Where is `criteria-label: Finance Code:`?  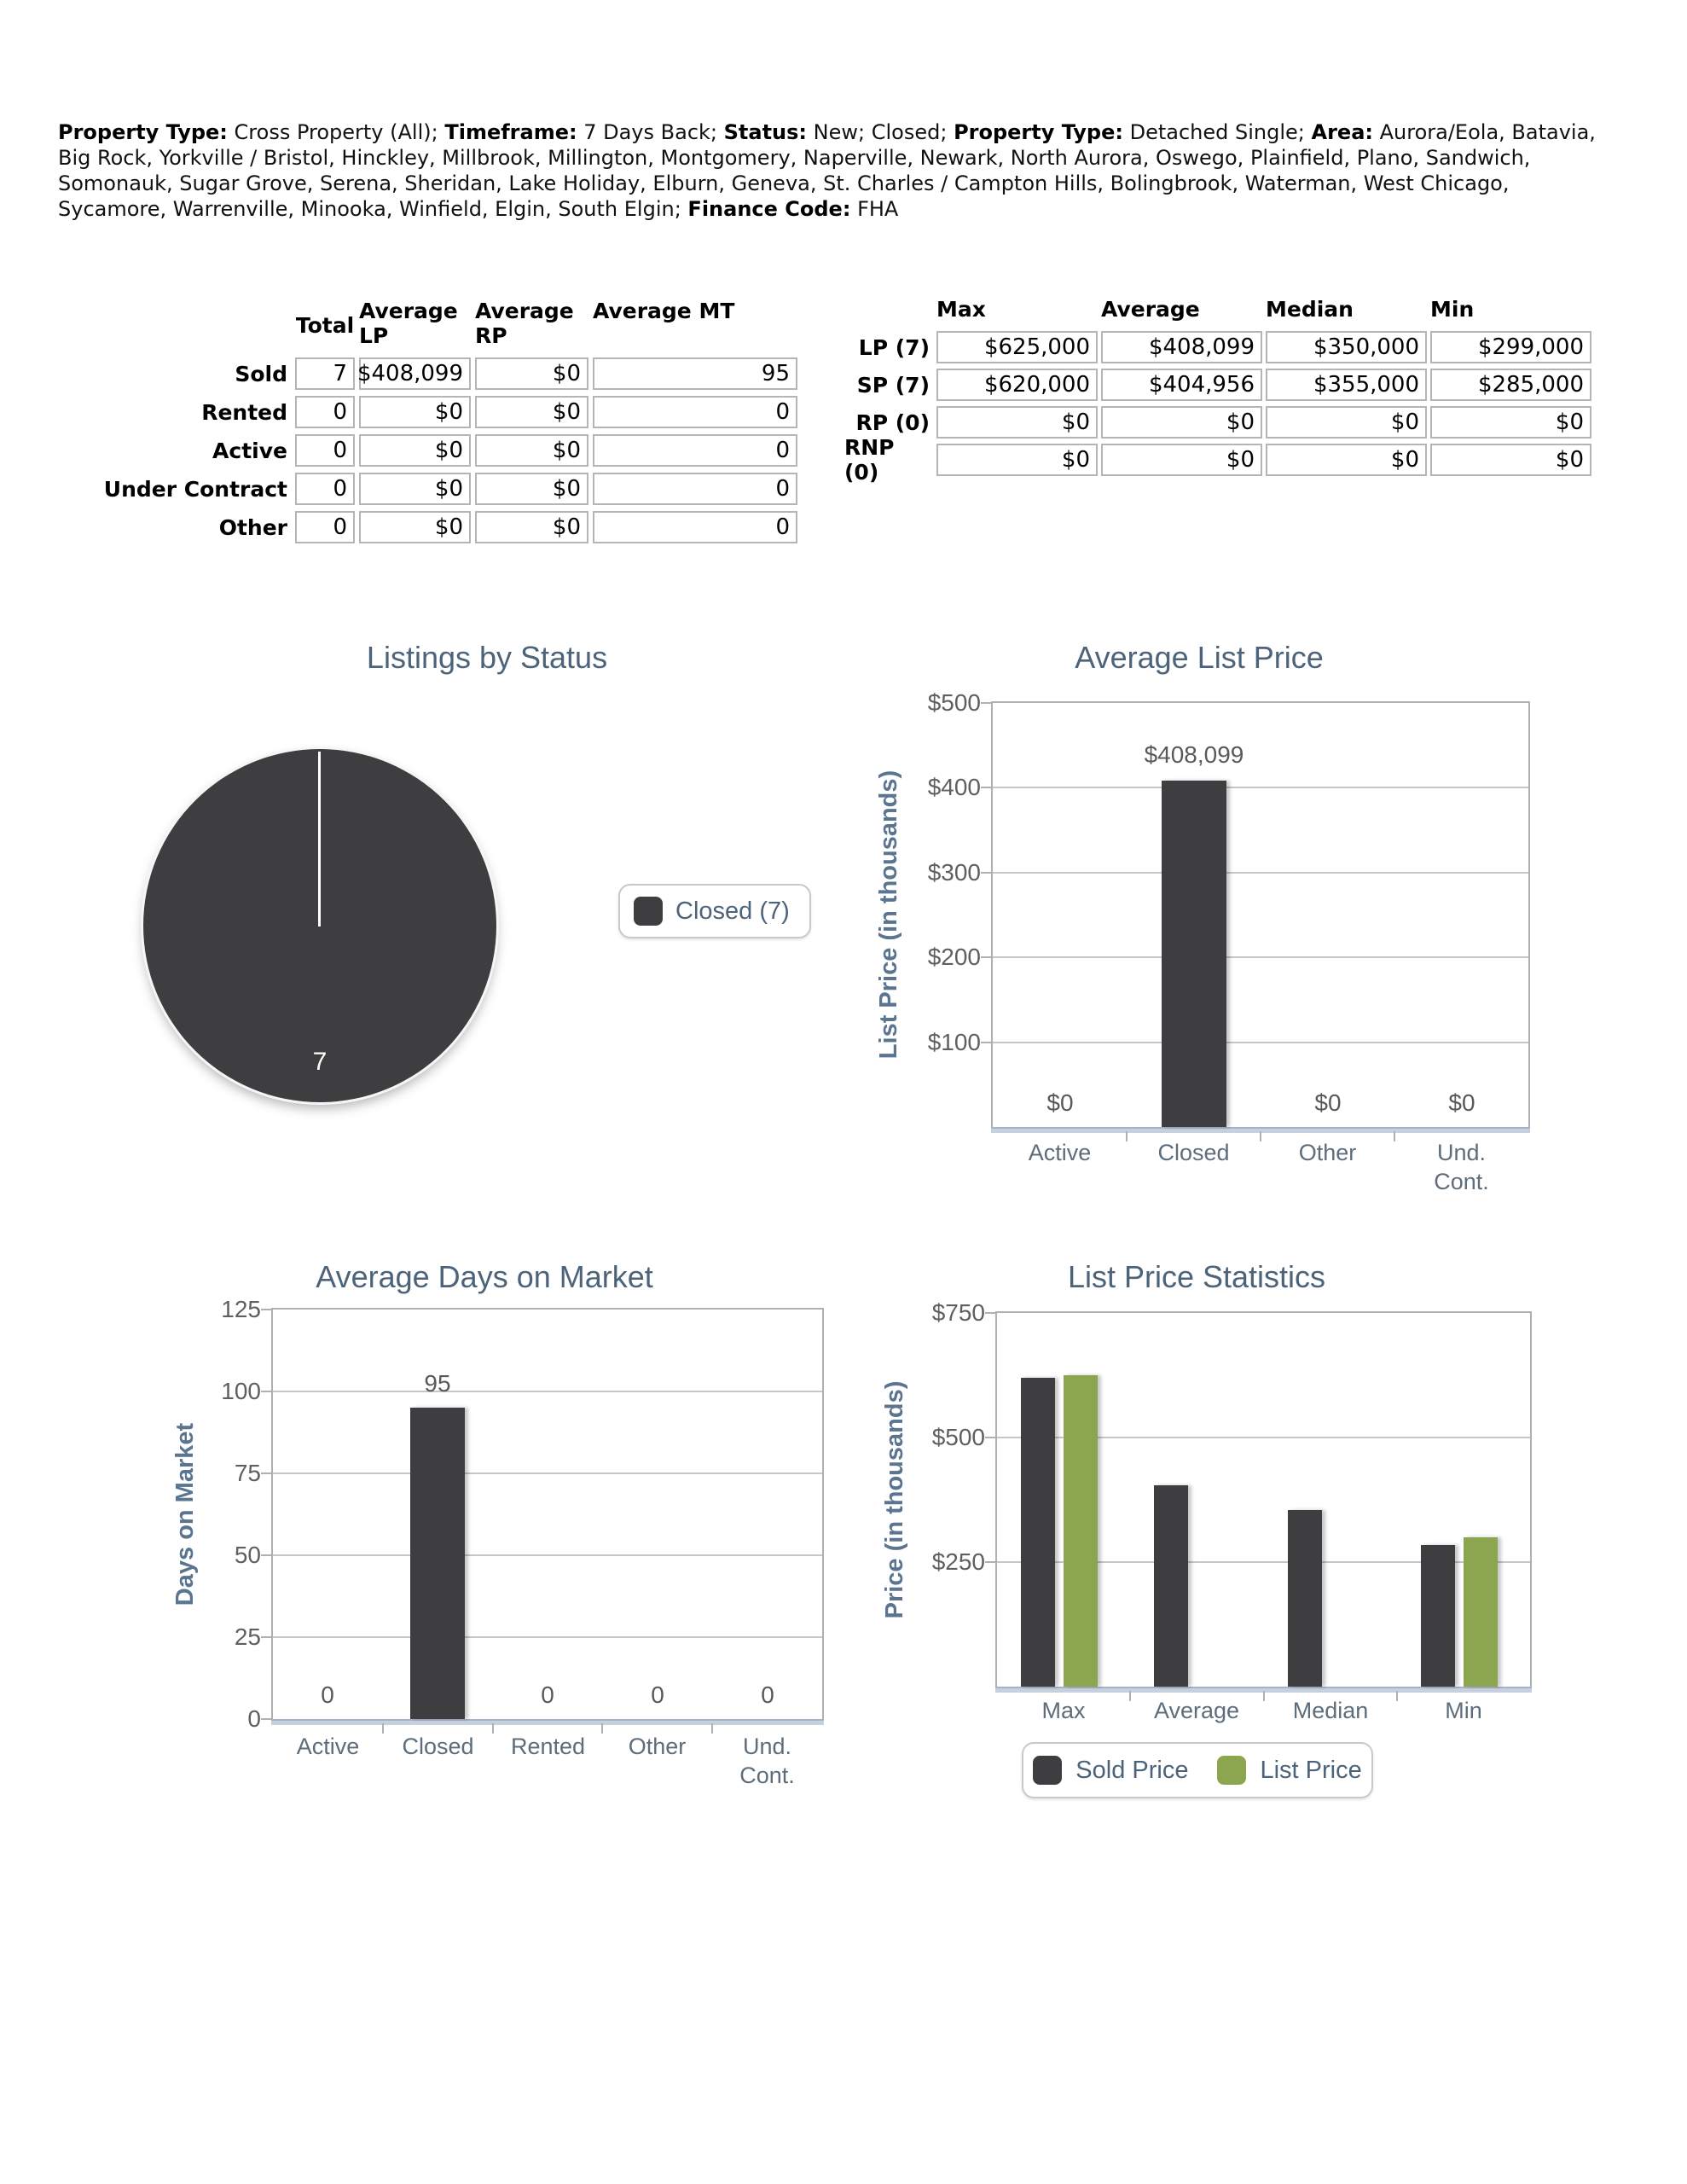
criteria-label: Finance Code: is located at coordinates (769, 209).